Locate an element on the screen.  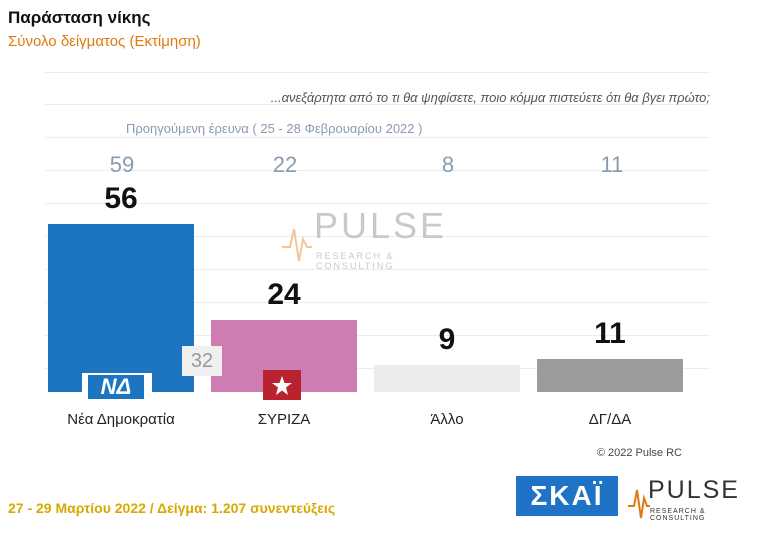
category-label-other: Άλλο is located at coordinates (447, 419).